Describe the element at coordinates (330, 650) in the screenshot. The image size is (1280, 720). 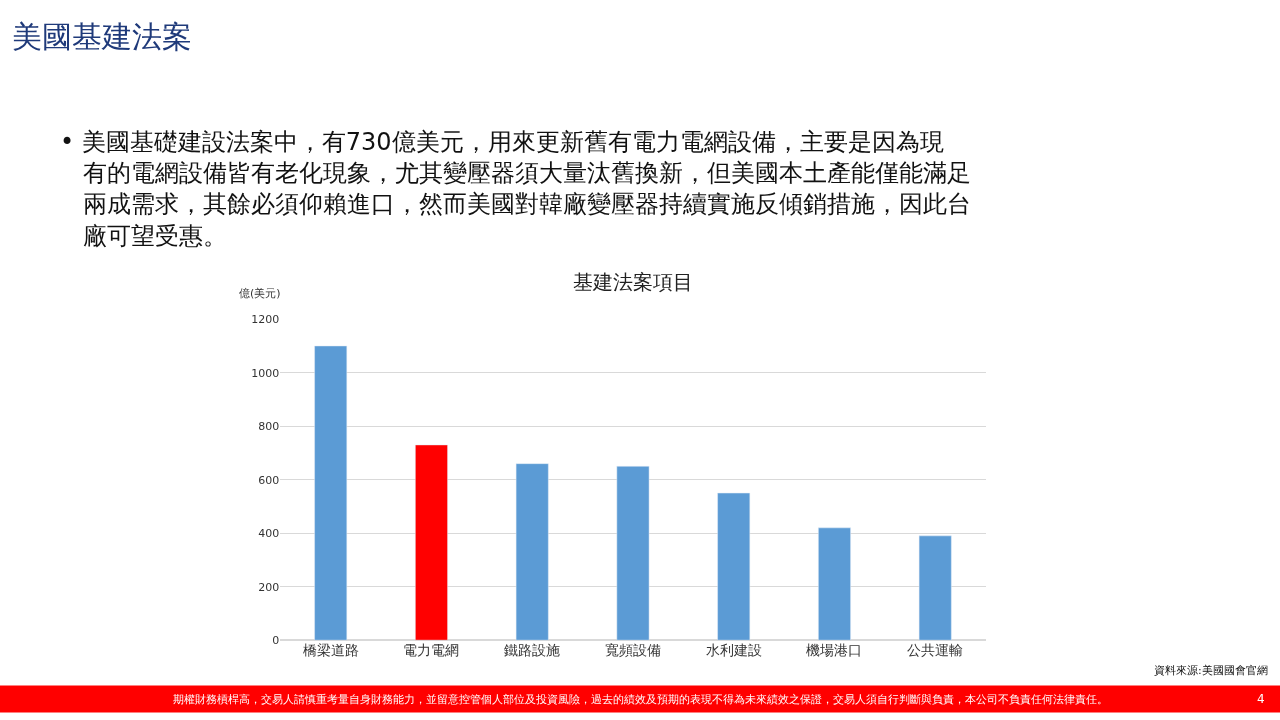
I see `x-tick-label: 橋梁道路` at that location.